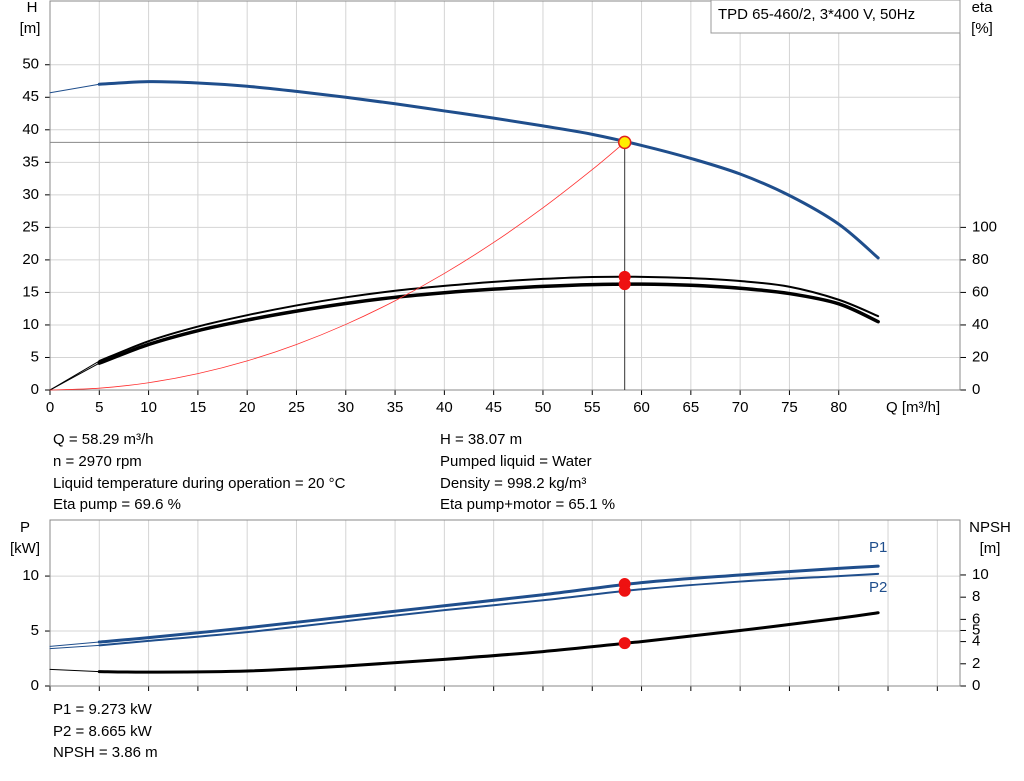 The width and height of the screenshot is (1024, 781). Describe the element at coordinates (30, 291) in the screenshot. I see `y-tick-label: 15` at that location.